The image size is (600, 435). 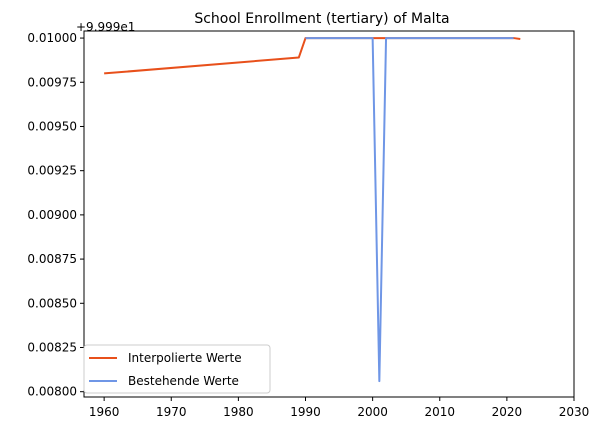 I want to click on y-tick-label: 0.00950, so click(x=52, y=126).